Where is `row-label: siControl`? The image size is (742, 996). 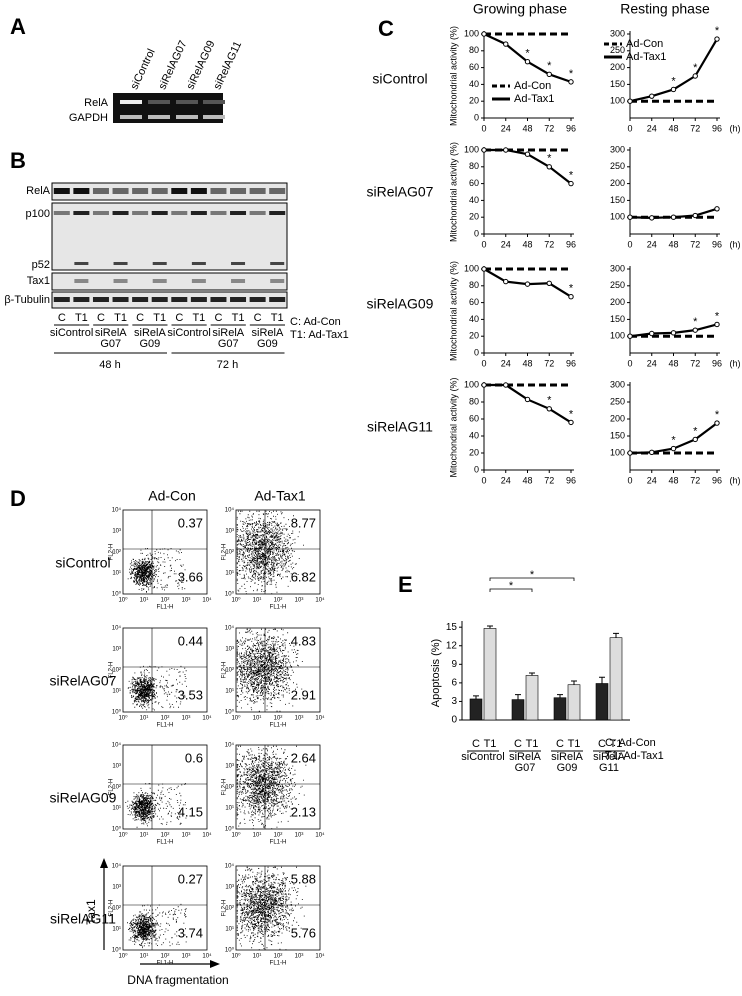
row-label: siControl is located at coordinates (399, 79).